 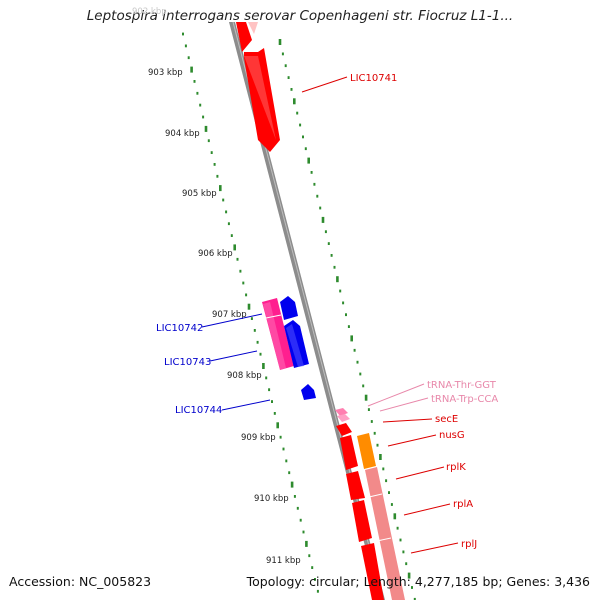 What do you see at coordinates (385, 533) in the screenshot?
I see `feature-pale-strip` at bounding box center [385, 533].